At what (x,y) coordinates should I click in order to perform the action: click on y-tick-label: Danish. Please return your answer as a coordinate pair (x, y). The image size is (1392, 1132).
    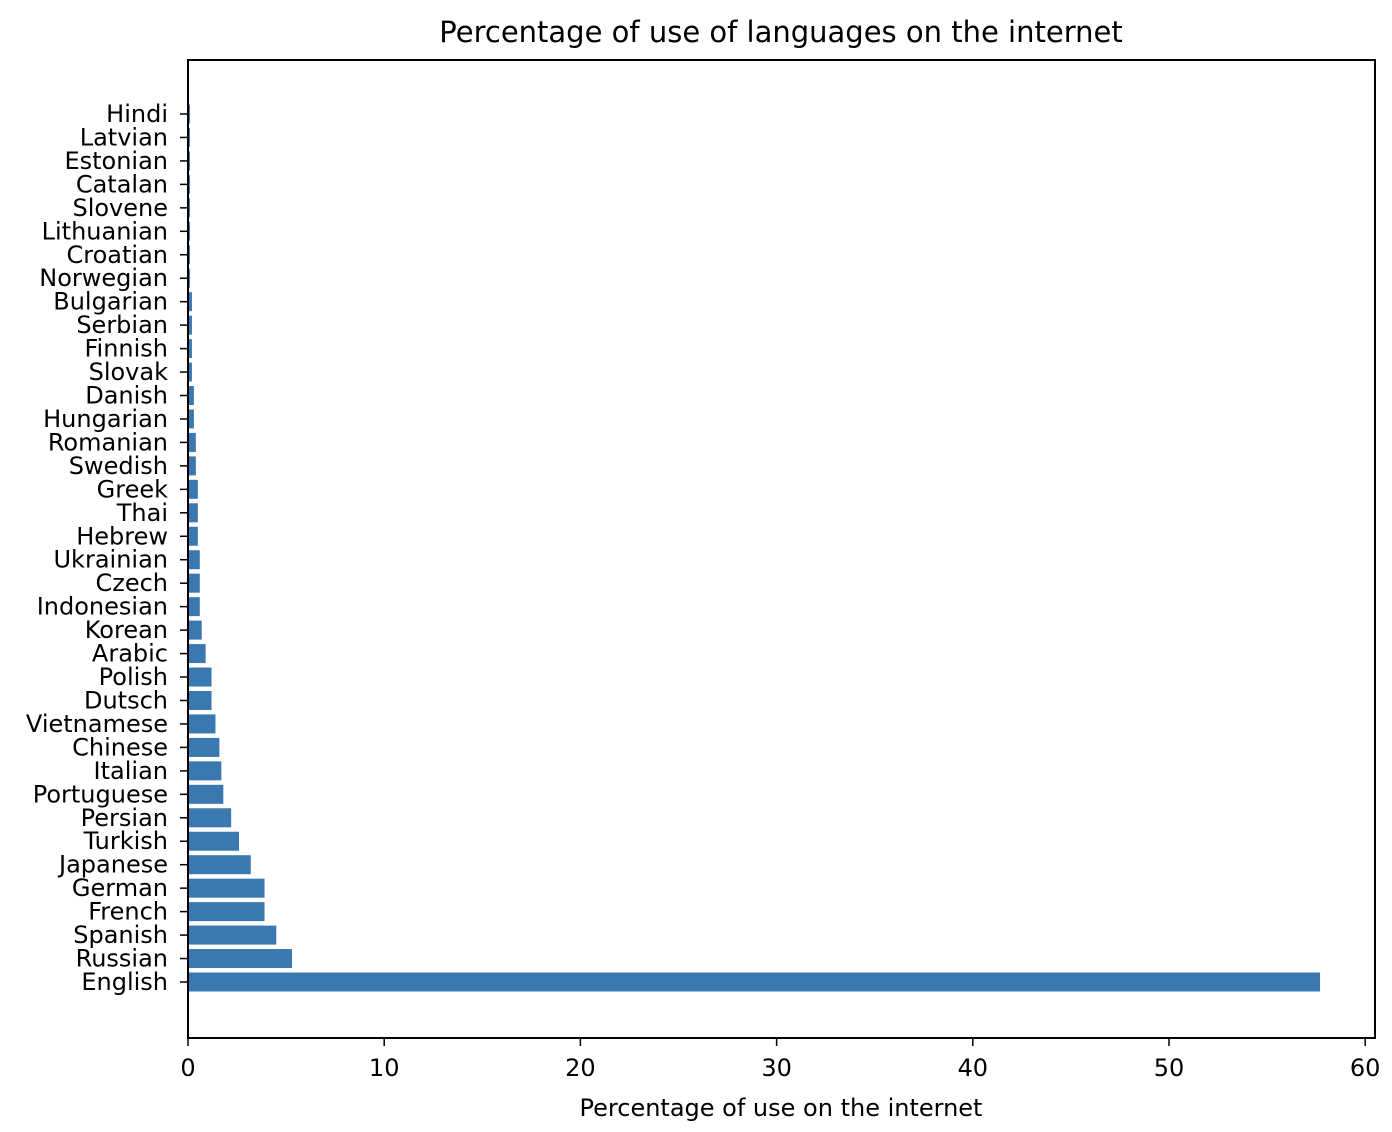
    Looking at the image, I should click on (126, 396).